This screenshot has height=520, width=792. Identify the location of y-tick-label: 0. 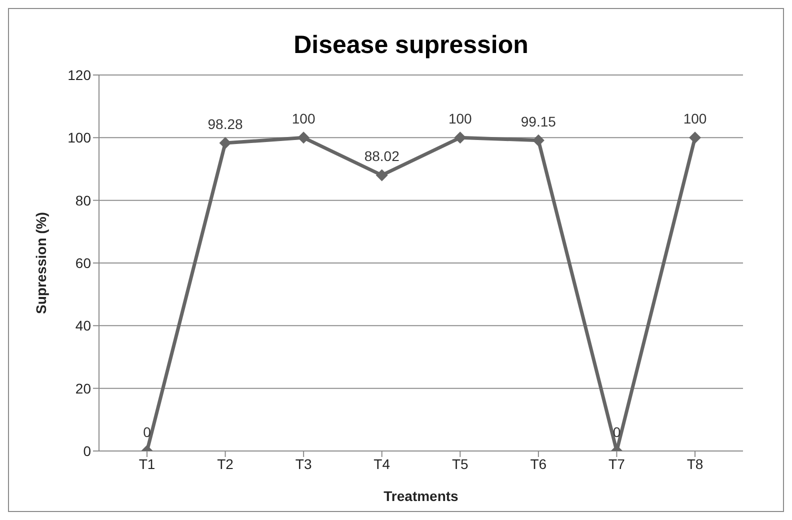
(87, 450).